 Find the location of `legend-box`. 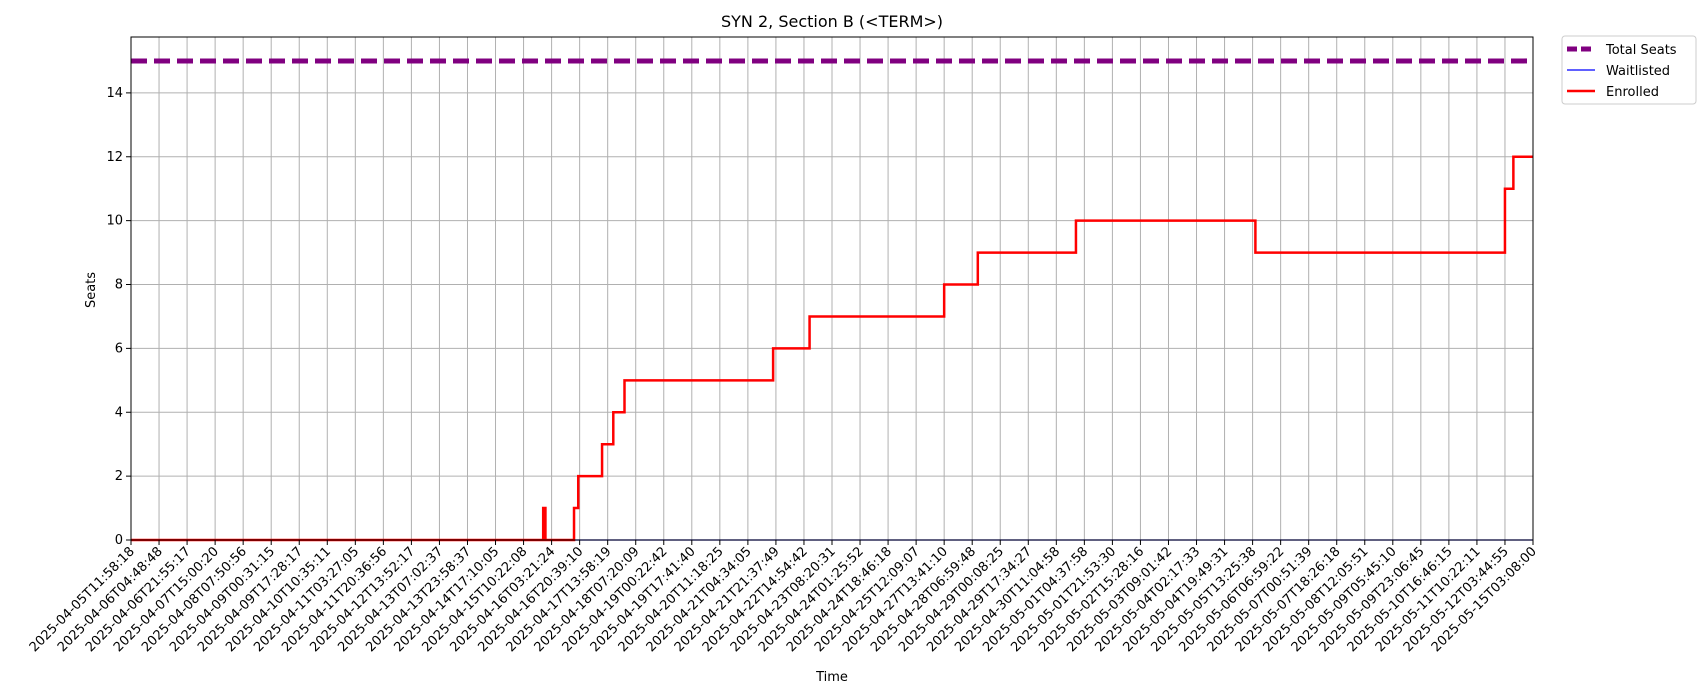

legend-box is located at coordinates (1629, 70).